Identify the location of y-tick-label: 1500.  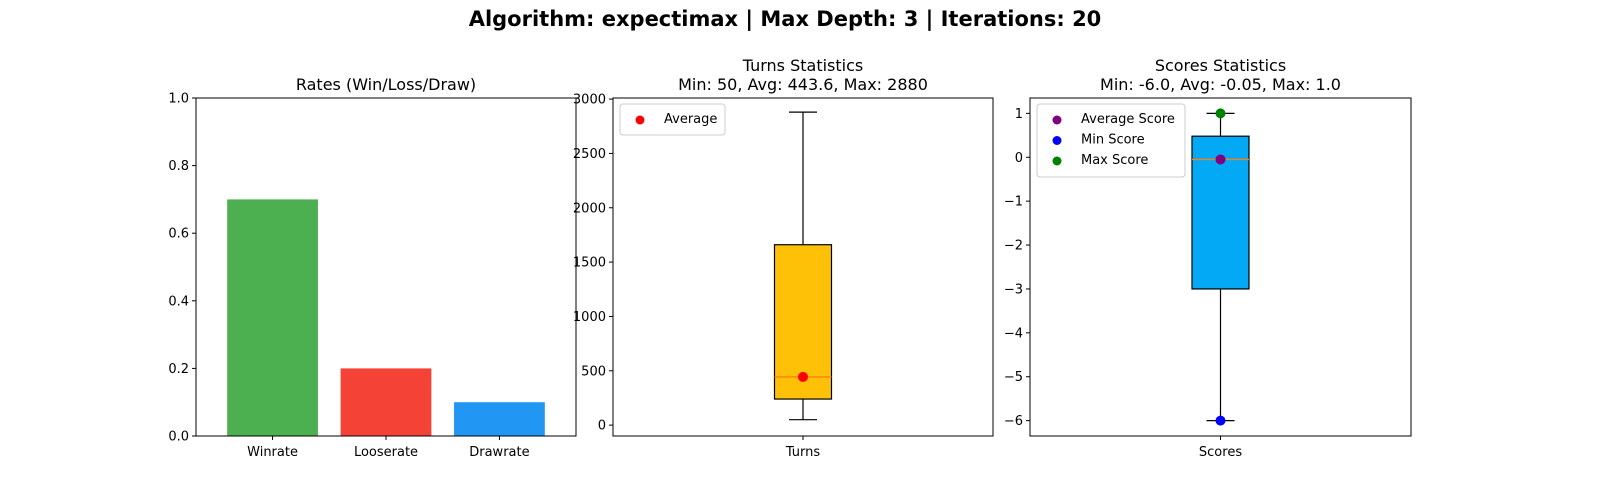
(589, 263).